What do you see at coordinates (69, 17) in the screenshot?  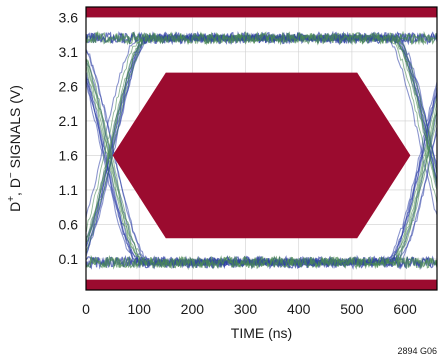 I see `y-tick-label: 3.6` at bounding box center [69, 17].